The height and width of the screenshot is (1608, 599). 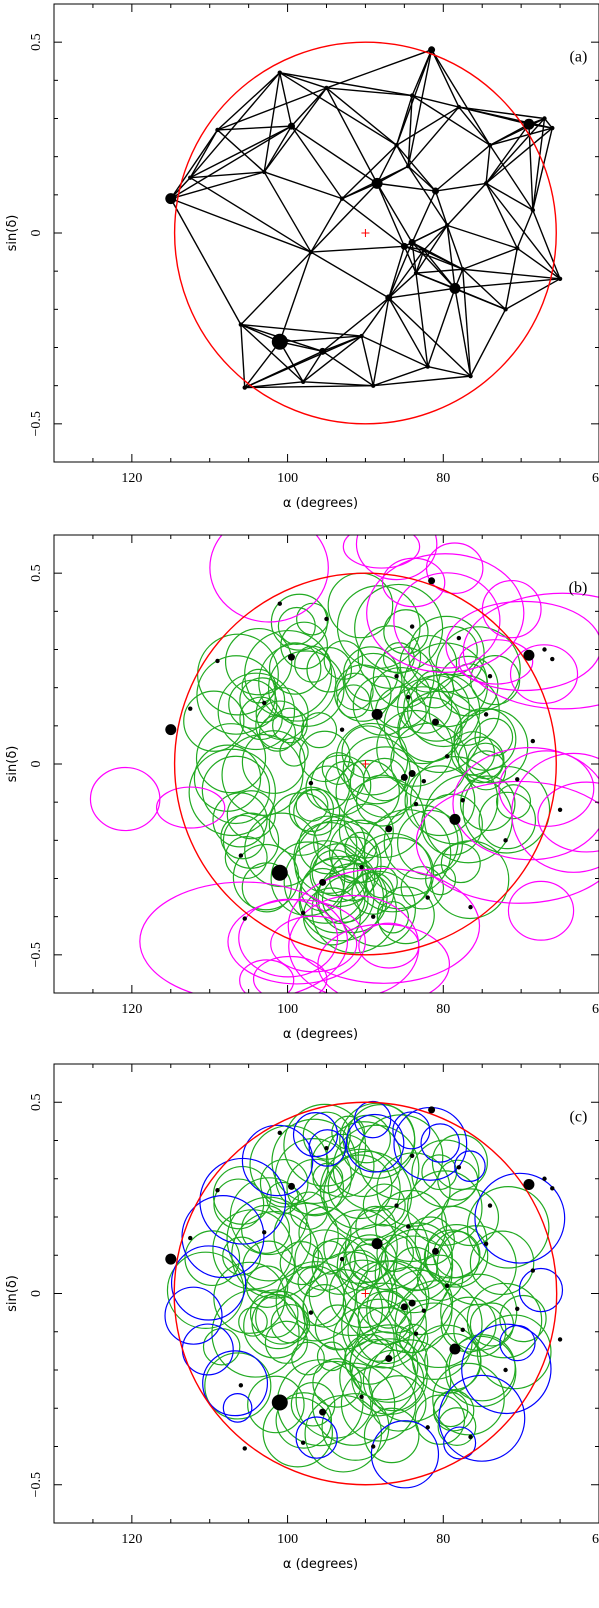 What do you see at coordinates (36, 764) in the screenshot?
I see `y-tick-label: 0` at bounding box center [36, 764].